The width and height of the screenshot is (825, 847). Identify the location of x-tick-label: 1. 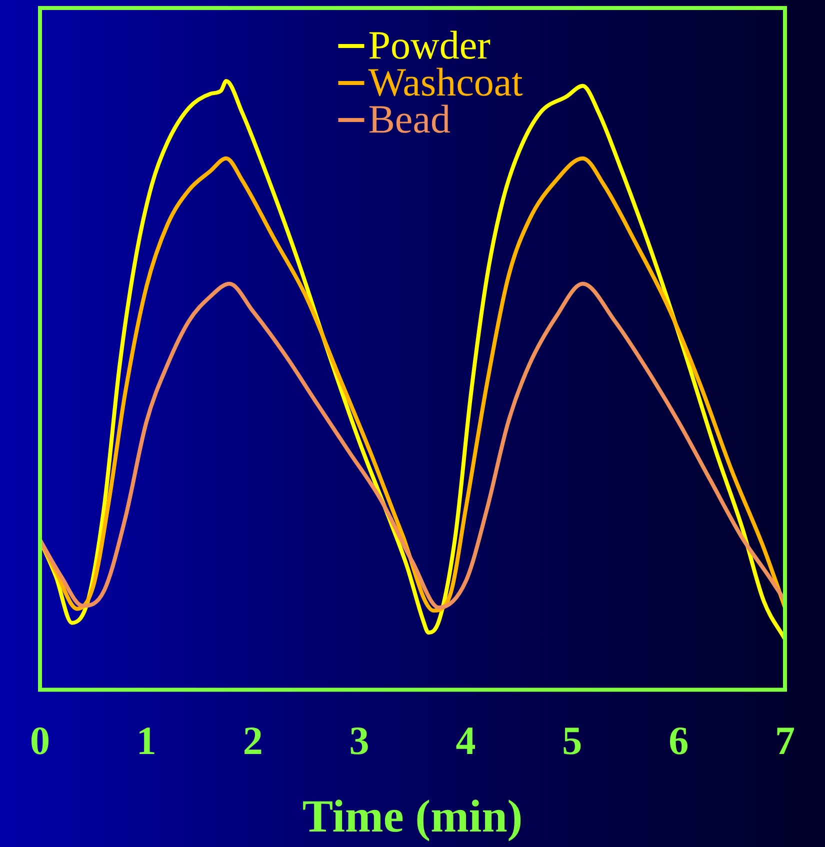
(146, 741).